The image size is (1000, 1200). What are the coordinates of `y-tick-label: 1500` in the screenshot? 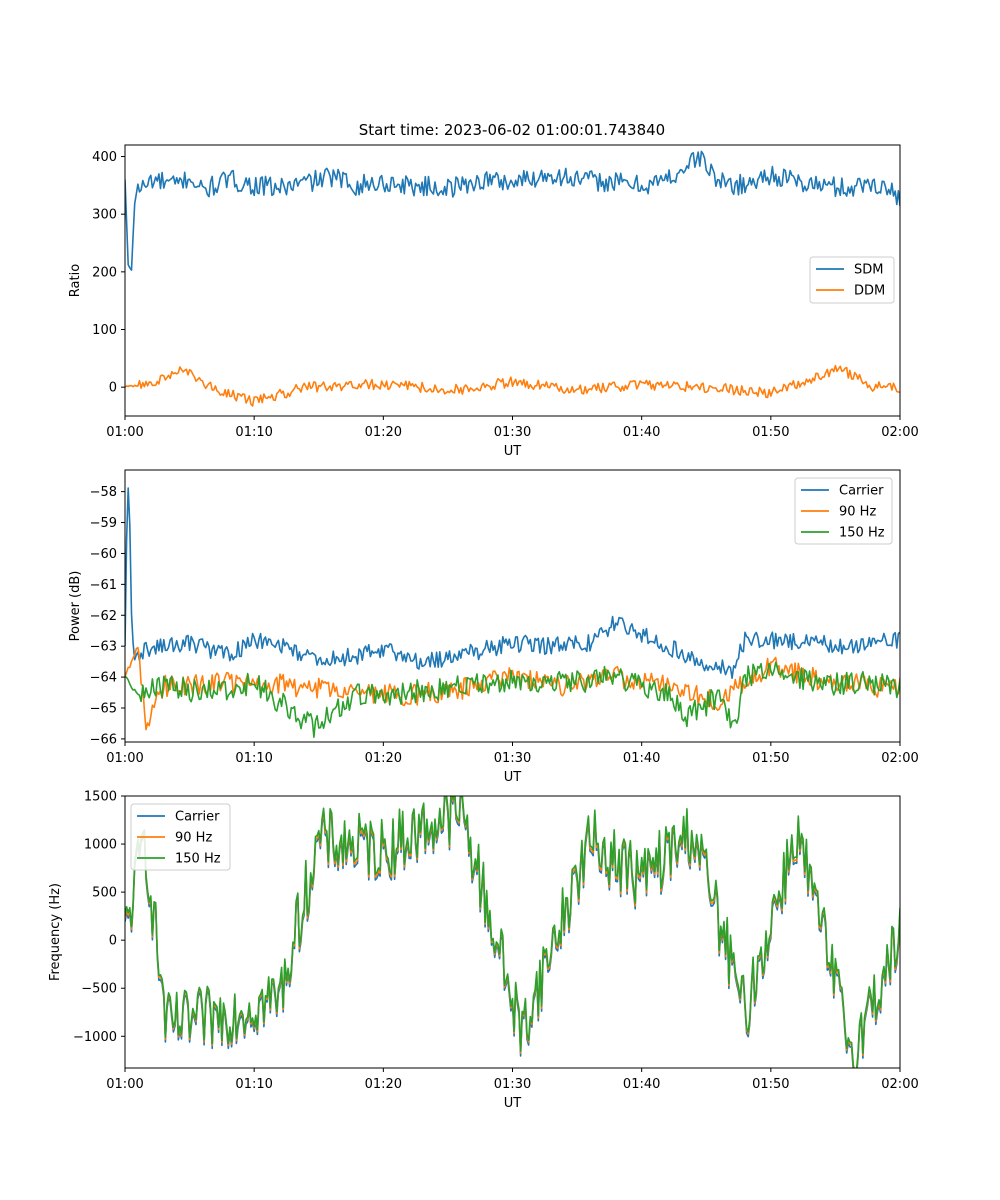 It's located at (100, 797).